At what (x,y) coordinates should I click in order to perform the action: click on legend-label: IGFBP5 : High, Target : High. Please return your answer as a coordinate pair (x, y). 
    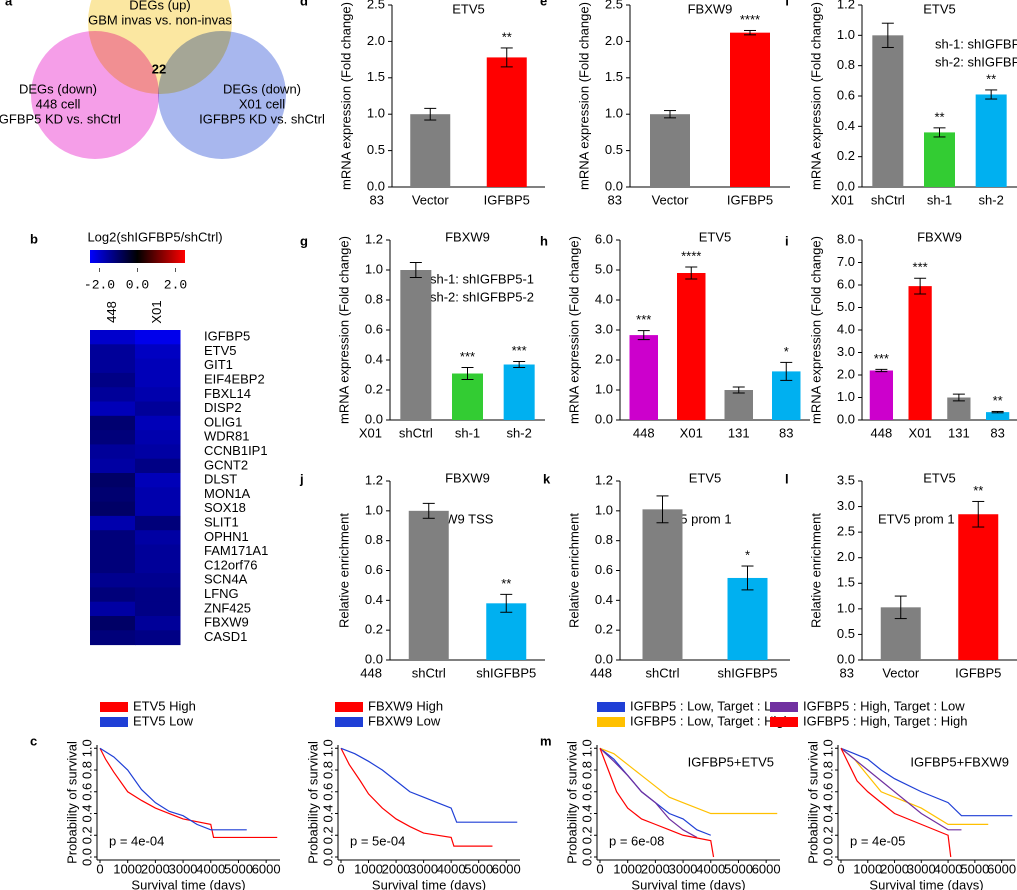
    Looking at the image, I should click on (885, 720).